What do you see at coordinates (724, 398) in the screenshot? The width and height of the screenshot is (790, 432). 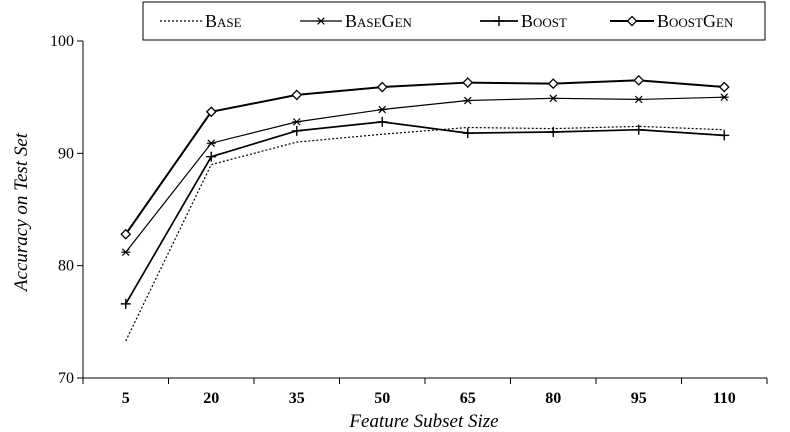 I see `x-tick-label: 110` at bounding box center [724, 398].